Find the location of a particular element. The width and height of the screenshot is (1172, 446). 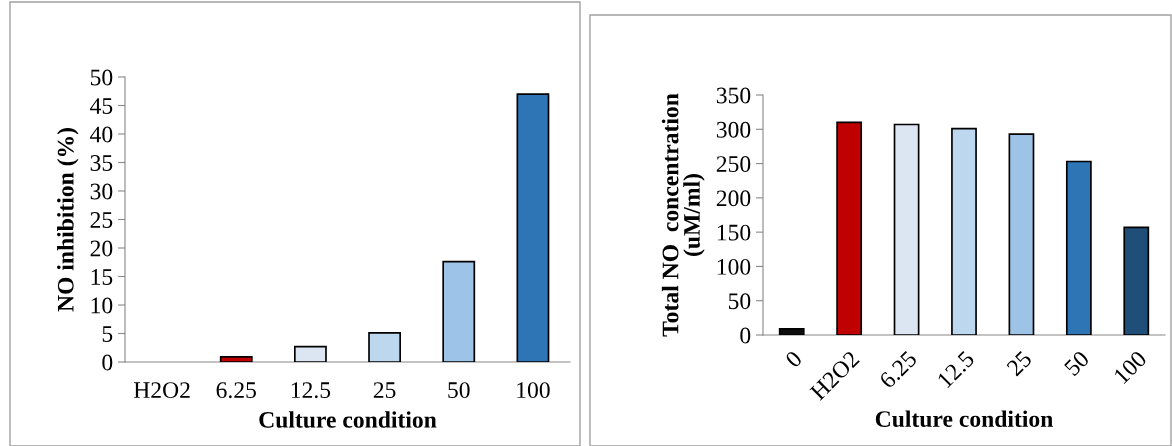

y-tick-label: 30 is located at coordinates (101, 191).